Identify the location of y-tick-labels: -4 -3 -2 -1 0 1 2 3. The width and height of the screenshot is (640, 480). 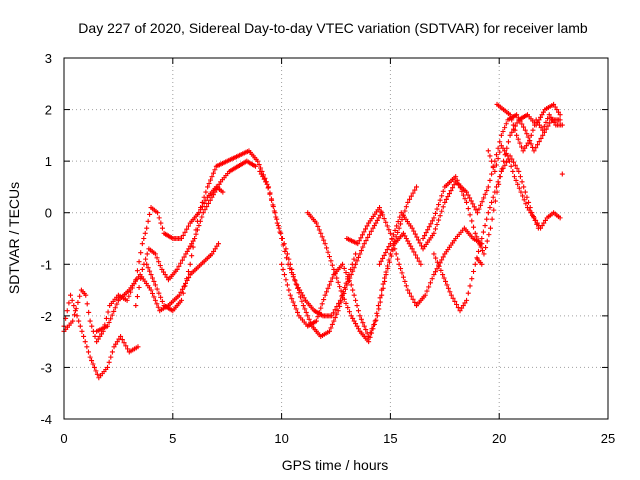
(46, 239).